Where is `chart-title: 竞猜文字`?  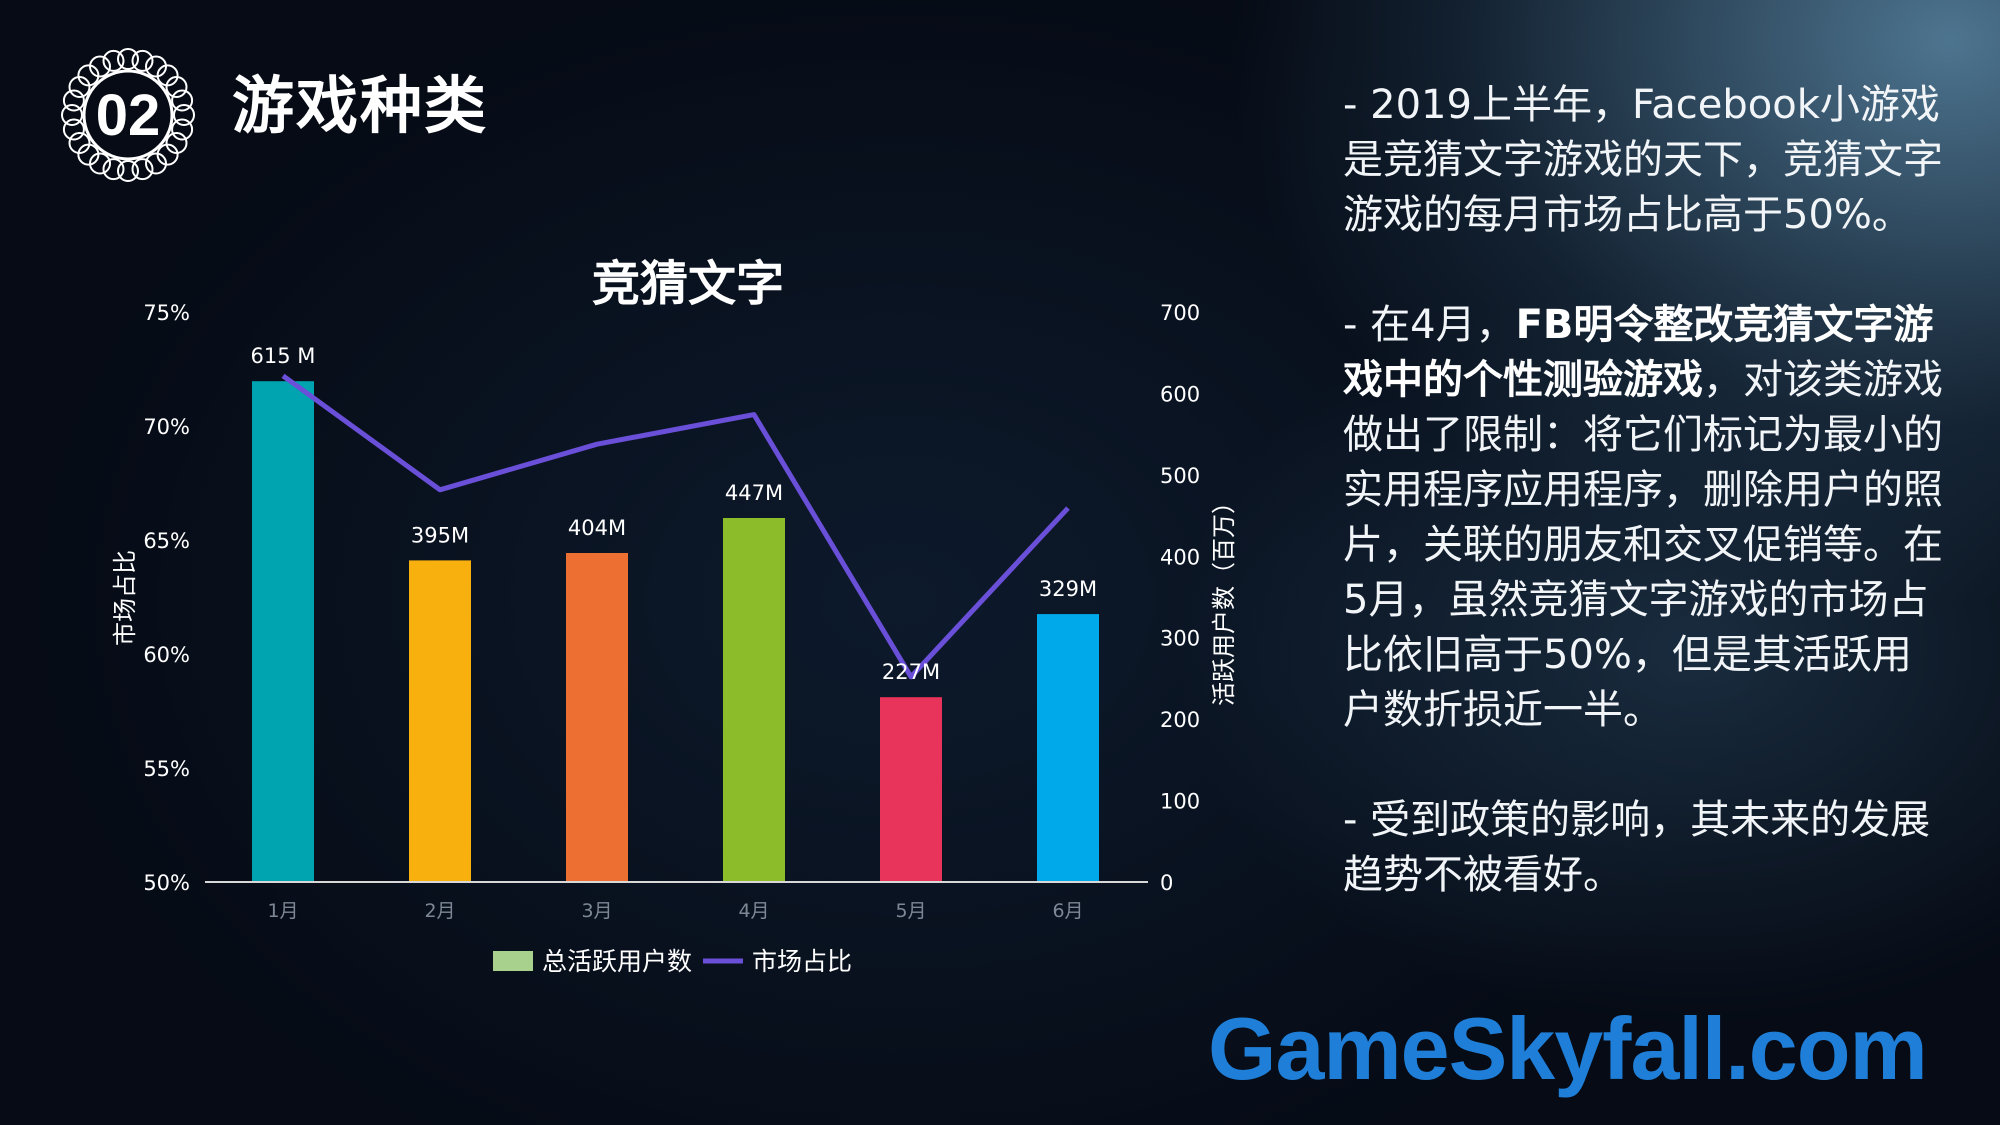
chart-title: 竞猜文字 is located at coordinates (688, 284).